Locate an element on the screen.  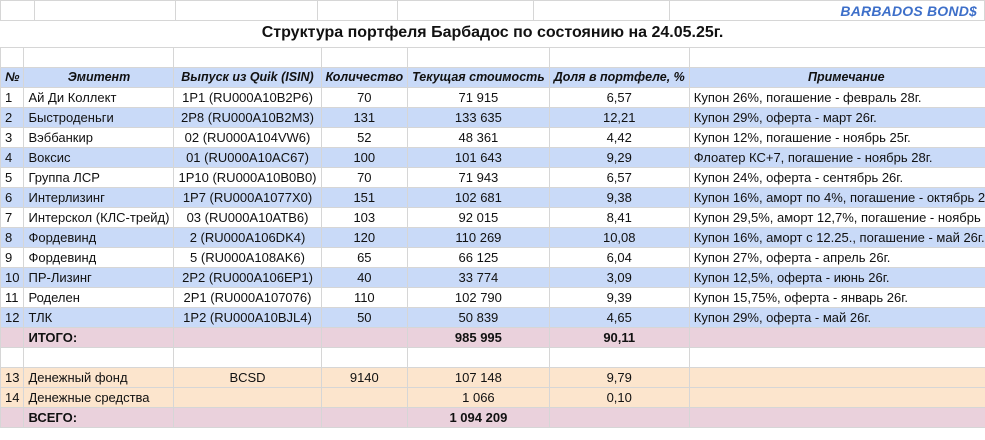
row-number: 10 is located at coordinates (12, 277).